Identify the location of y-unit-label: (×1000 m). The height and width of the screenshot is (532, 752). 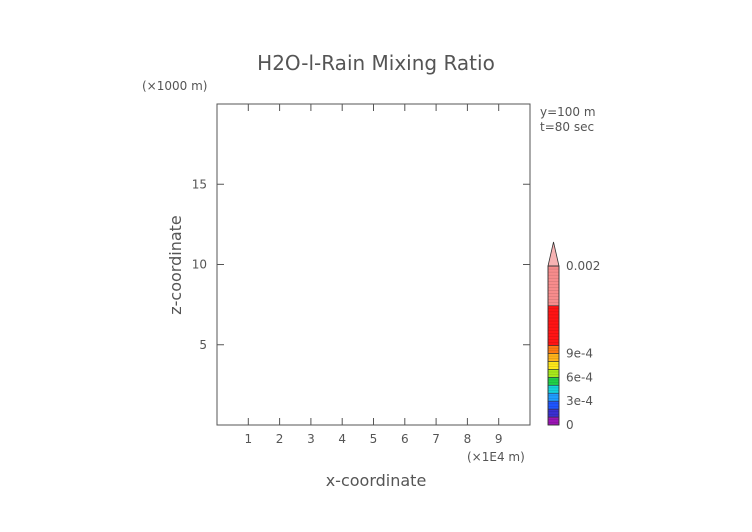
(174, 86).